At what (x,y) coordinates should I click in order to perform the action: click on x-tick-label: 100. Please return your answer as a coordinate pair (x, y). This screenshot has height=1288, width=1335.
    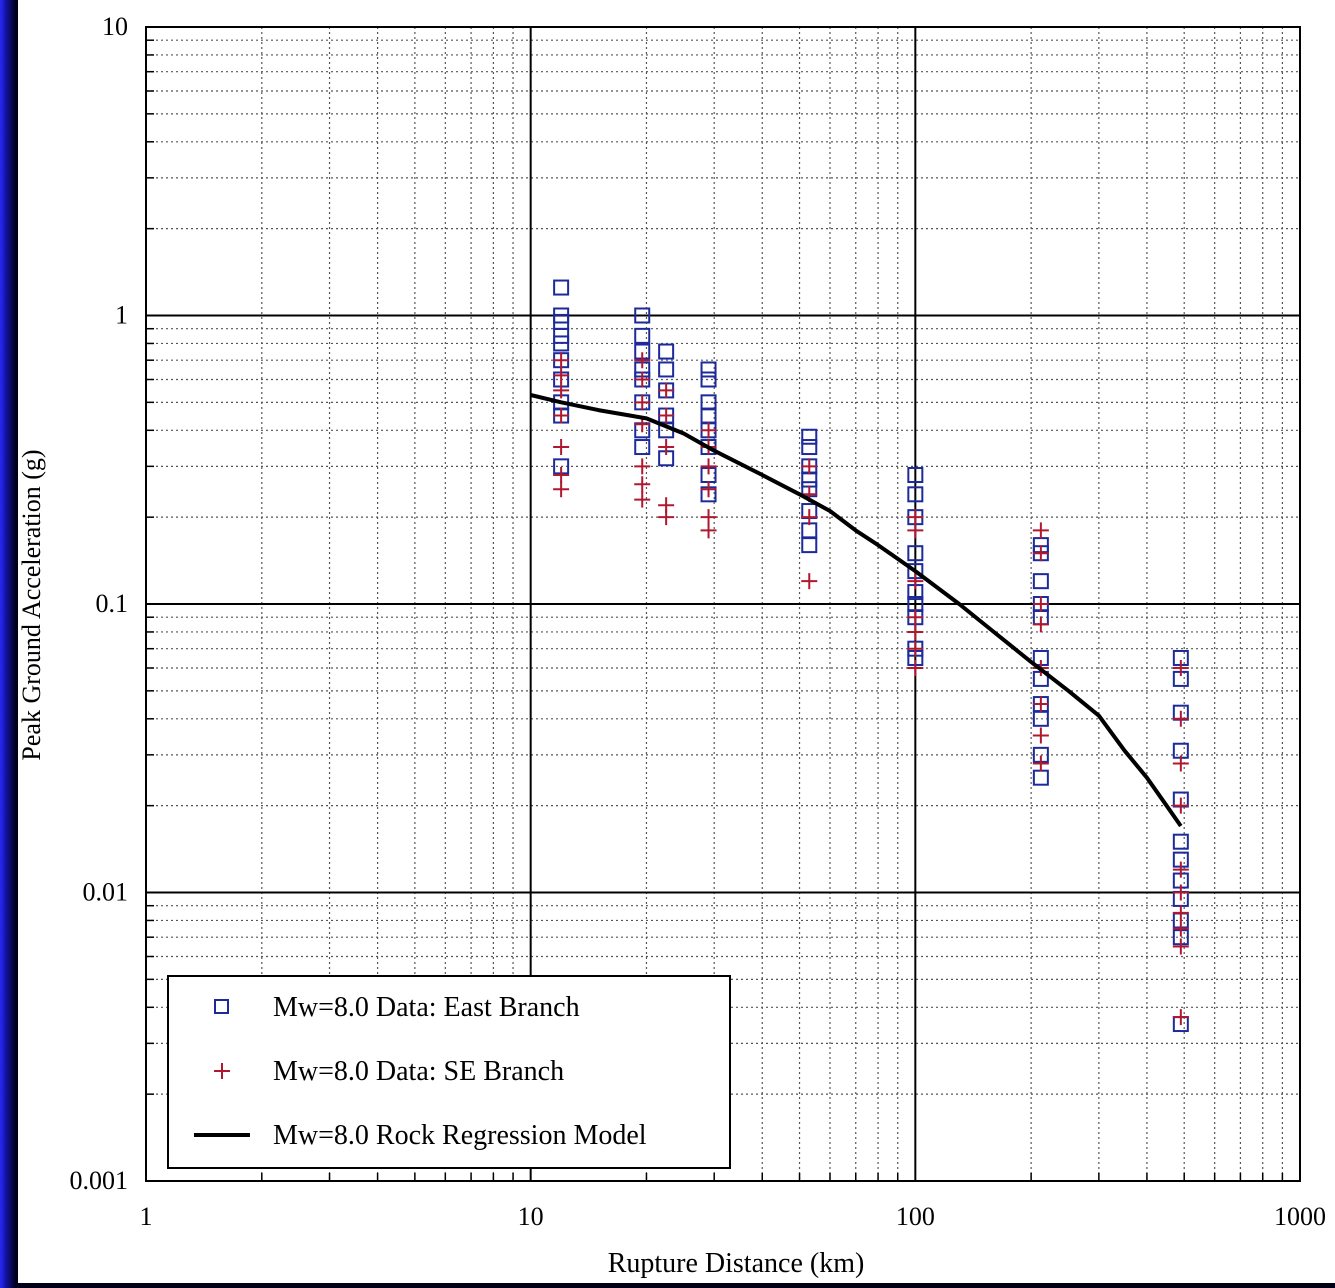
    Looking at the image, I should click on (915, 1216).